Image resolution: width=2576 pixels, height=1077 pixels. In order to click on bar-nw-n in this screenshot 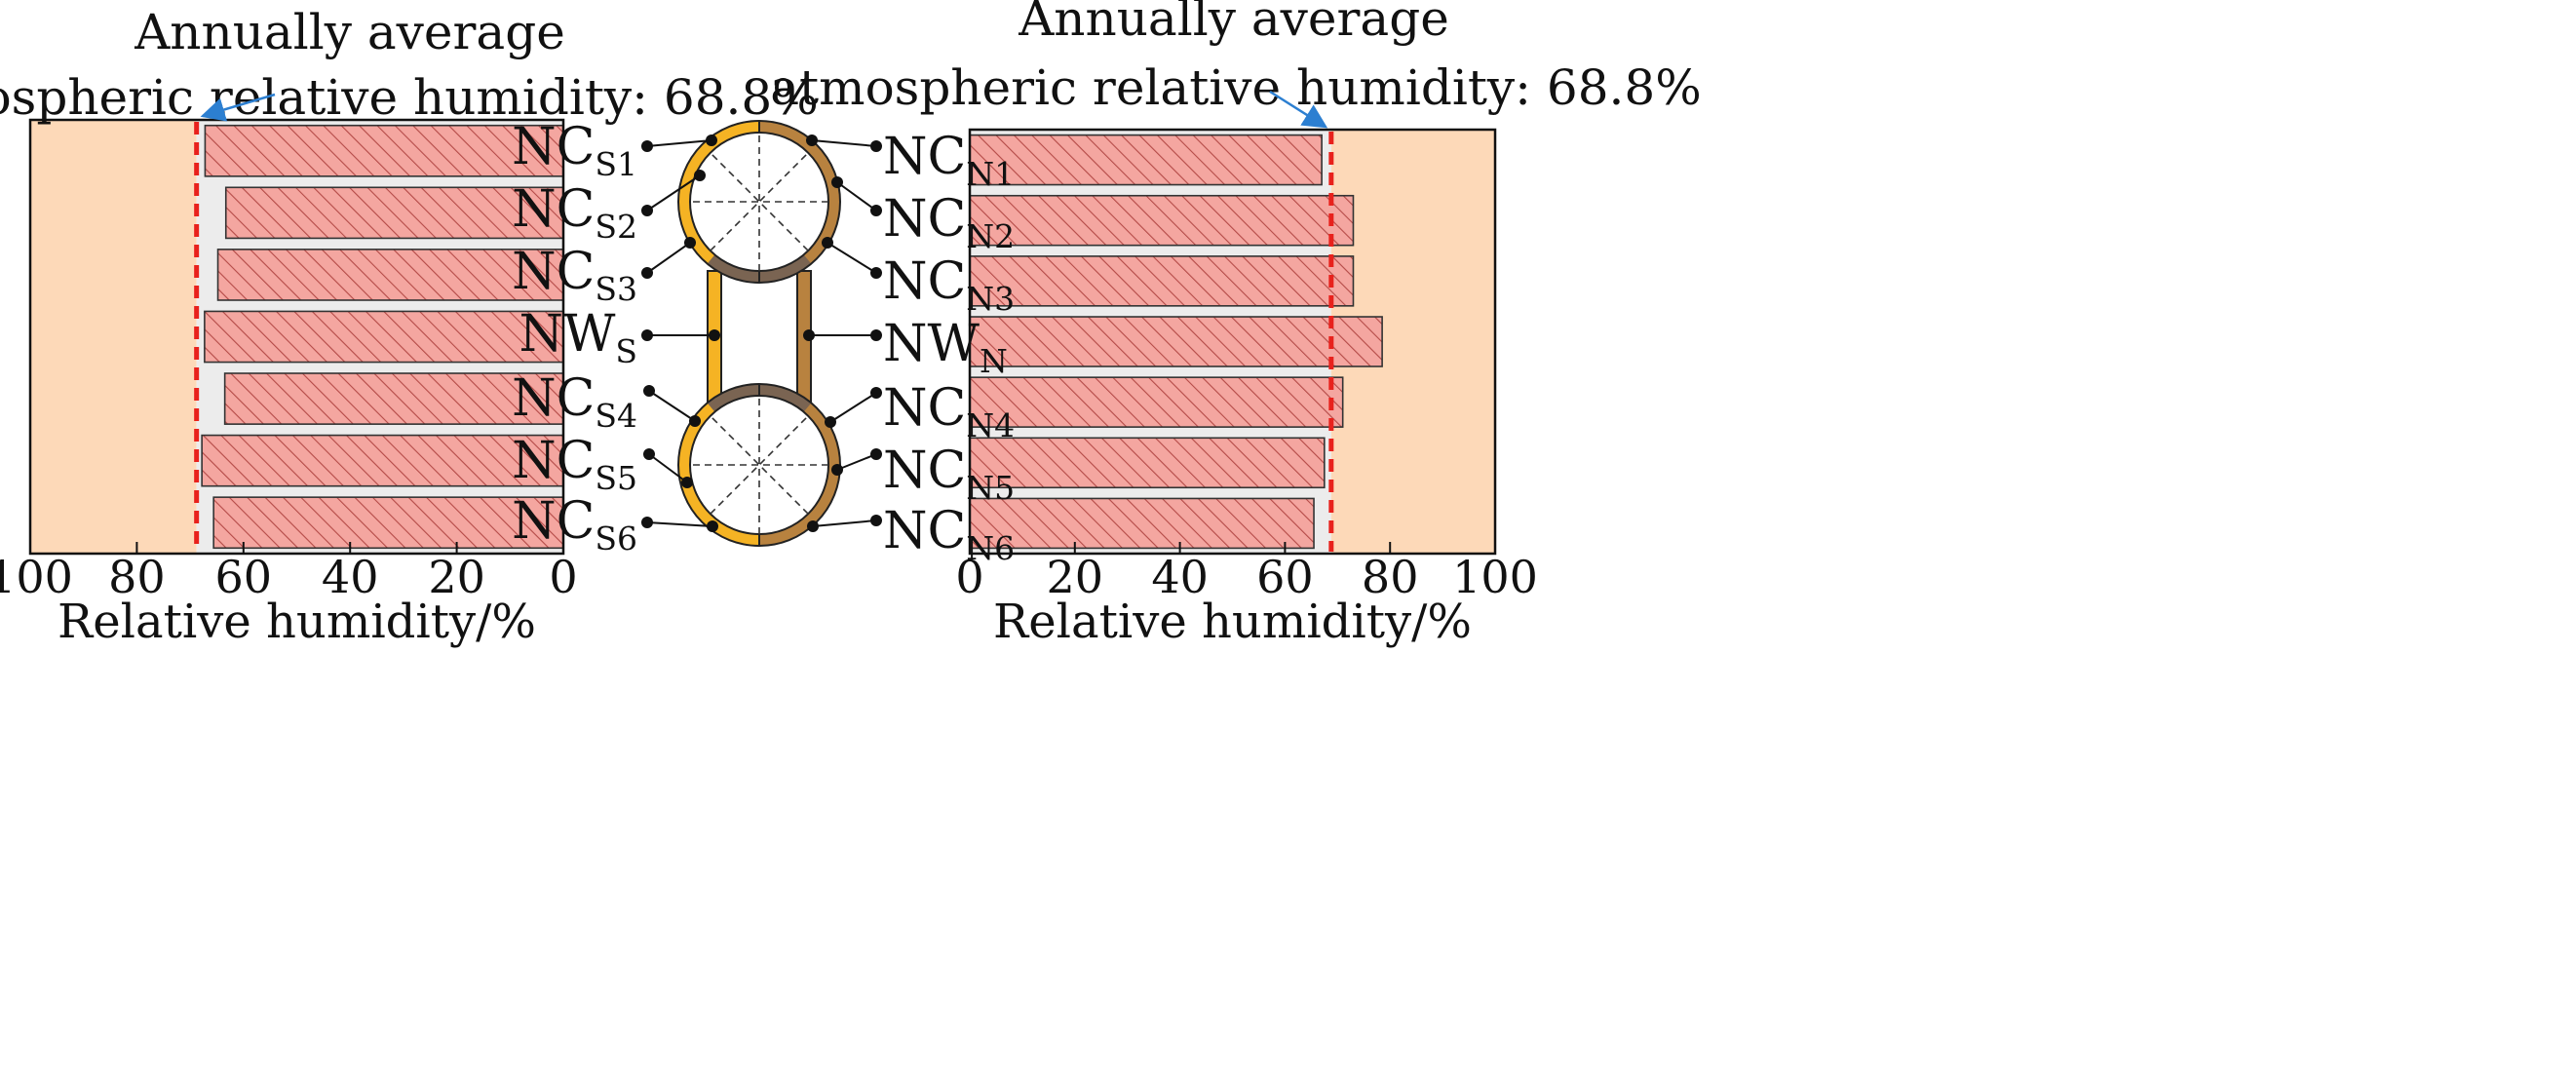, I will do `click(1176, 341)`.